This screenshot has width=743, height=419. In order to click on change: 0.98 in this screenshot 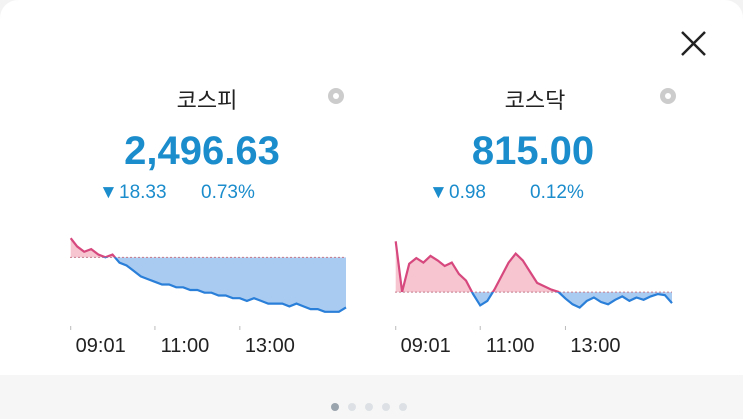, I will do `click(467, 192)`.